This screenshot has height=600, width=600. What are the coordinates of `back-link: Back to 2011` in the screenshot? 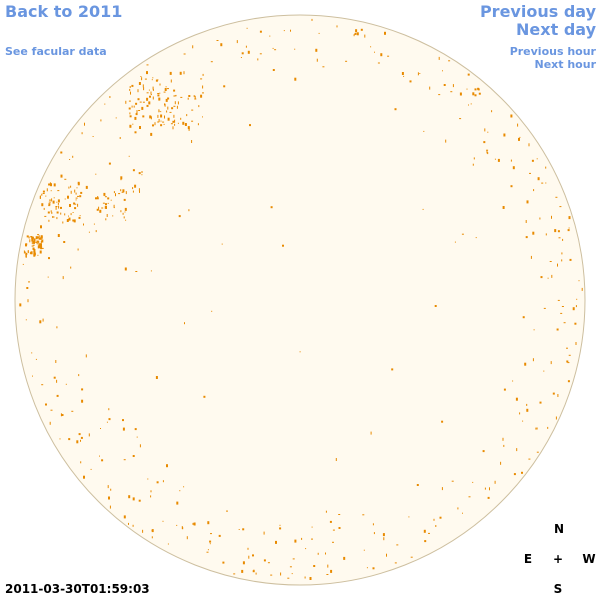 It's located at (64, 11).